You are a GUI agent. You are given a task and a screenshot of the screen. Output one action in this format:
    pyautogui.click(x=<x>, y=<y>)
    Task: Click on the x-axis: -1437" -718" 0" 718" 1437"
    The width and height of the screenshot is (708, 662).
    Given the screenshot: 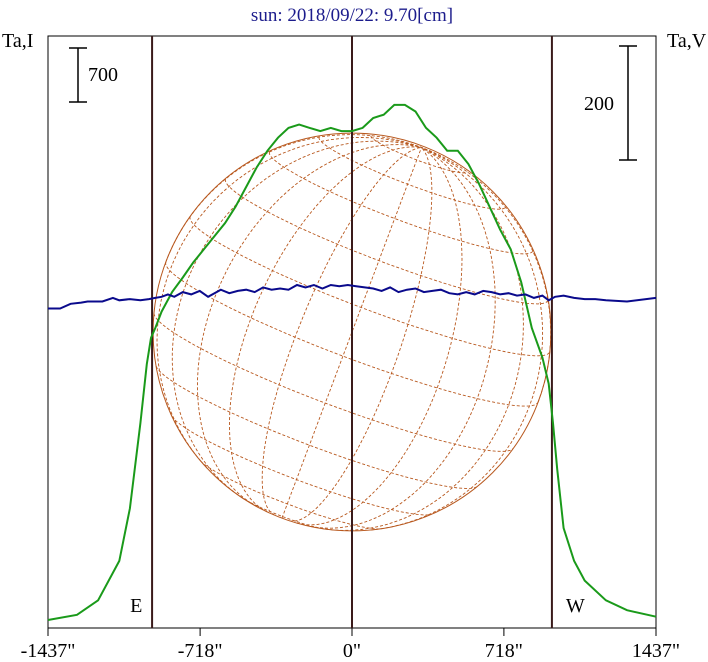 What is the action you would take?
    pyautogui.click(x=350, y=645)
    